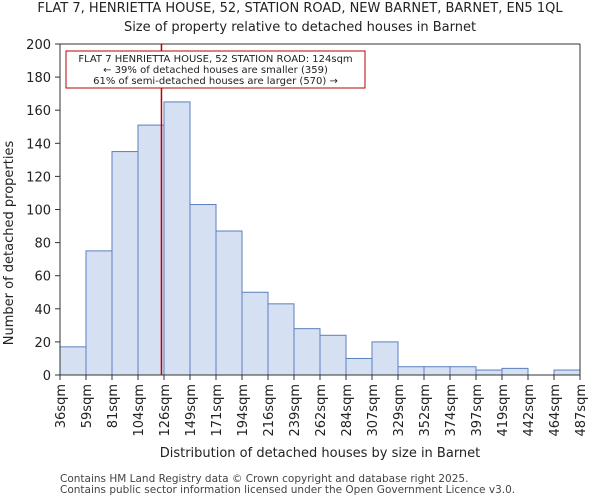 Image resolution: width=600 pixels, height=500 pixels. Describe the element at coordinates (411, 371) in the screenshot. I see `bar-329sqm` at that location.